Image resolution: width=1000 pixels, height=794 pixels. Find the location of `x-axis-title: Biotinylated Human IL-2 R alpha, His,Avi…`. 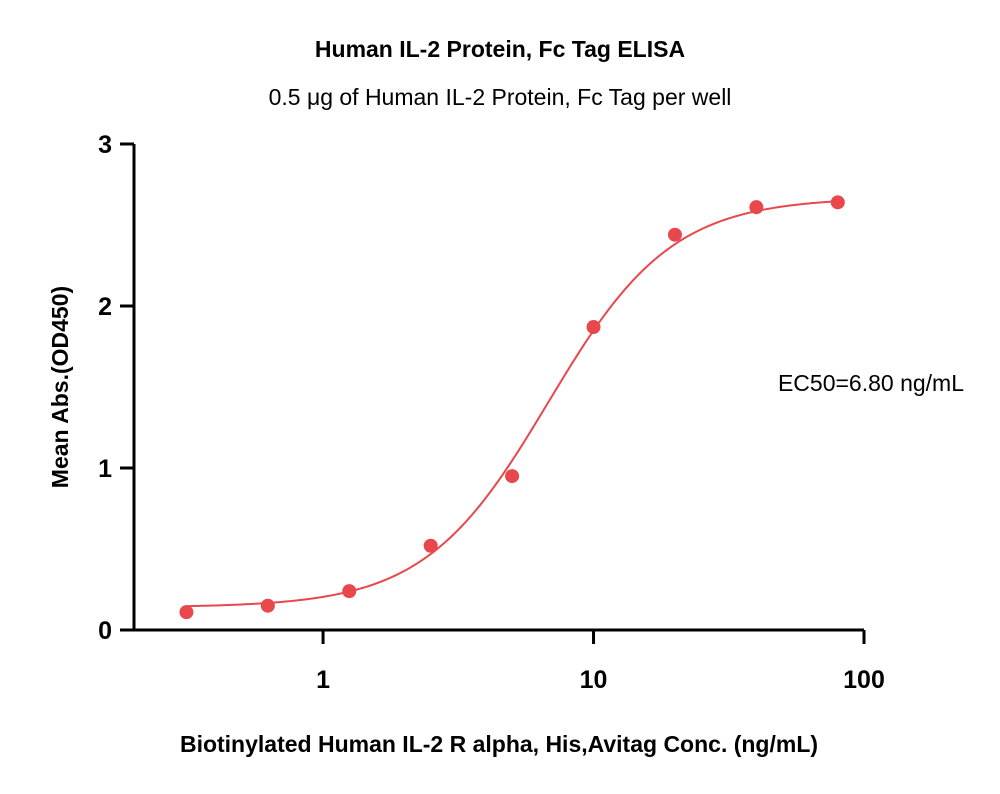

x-axis-title: Biotinylated Human IL-2 R alpha, His,Avi… is located at coordinates (499, 744).